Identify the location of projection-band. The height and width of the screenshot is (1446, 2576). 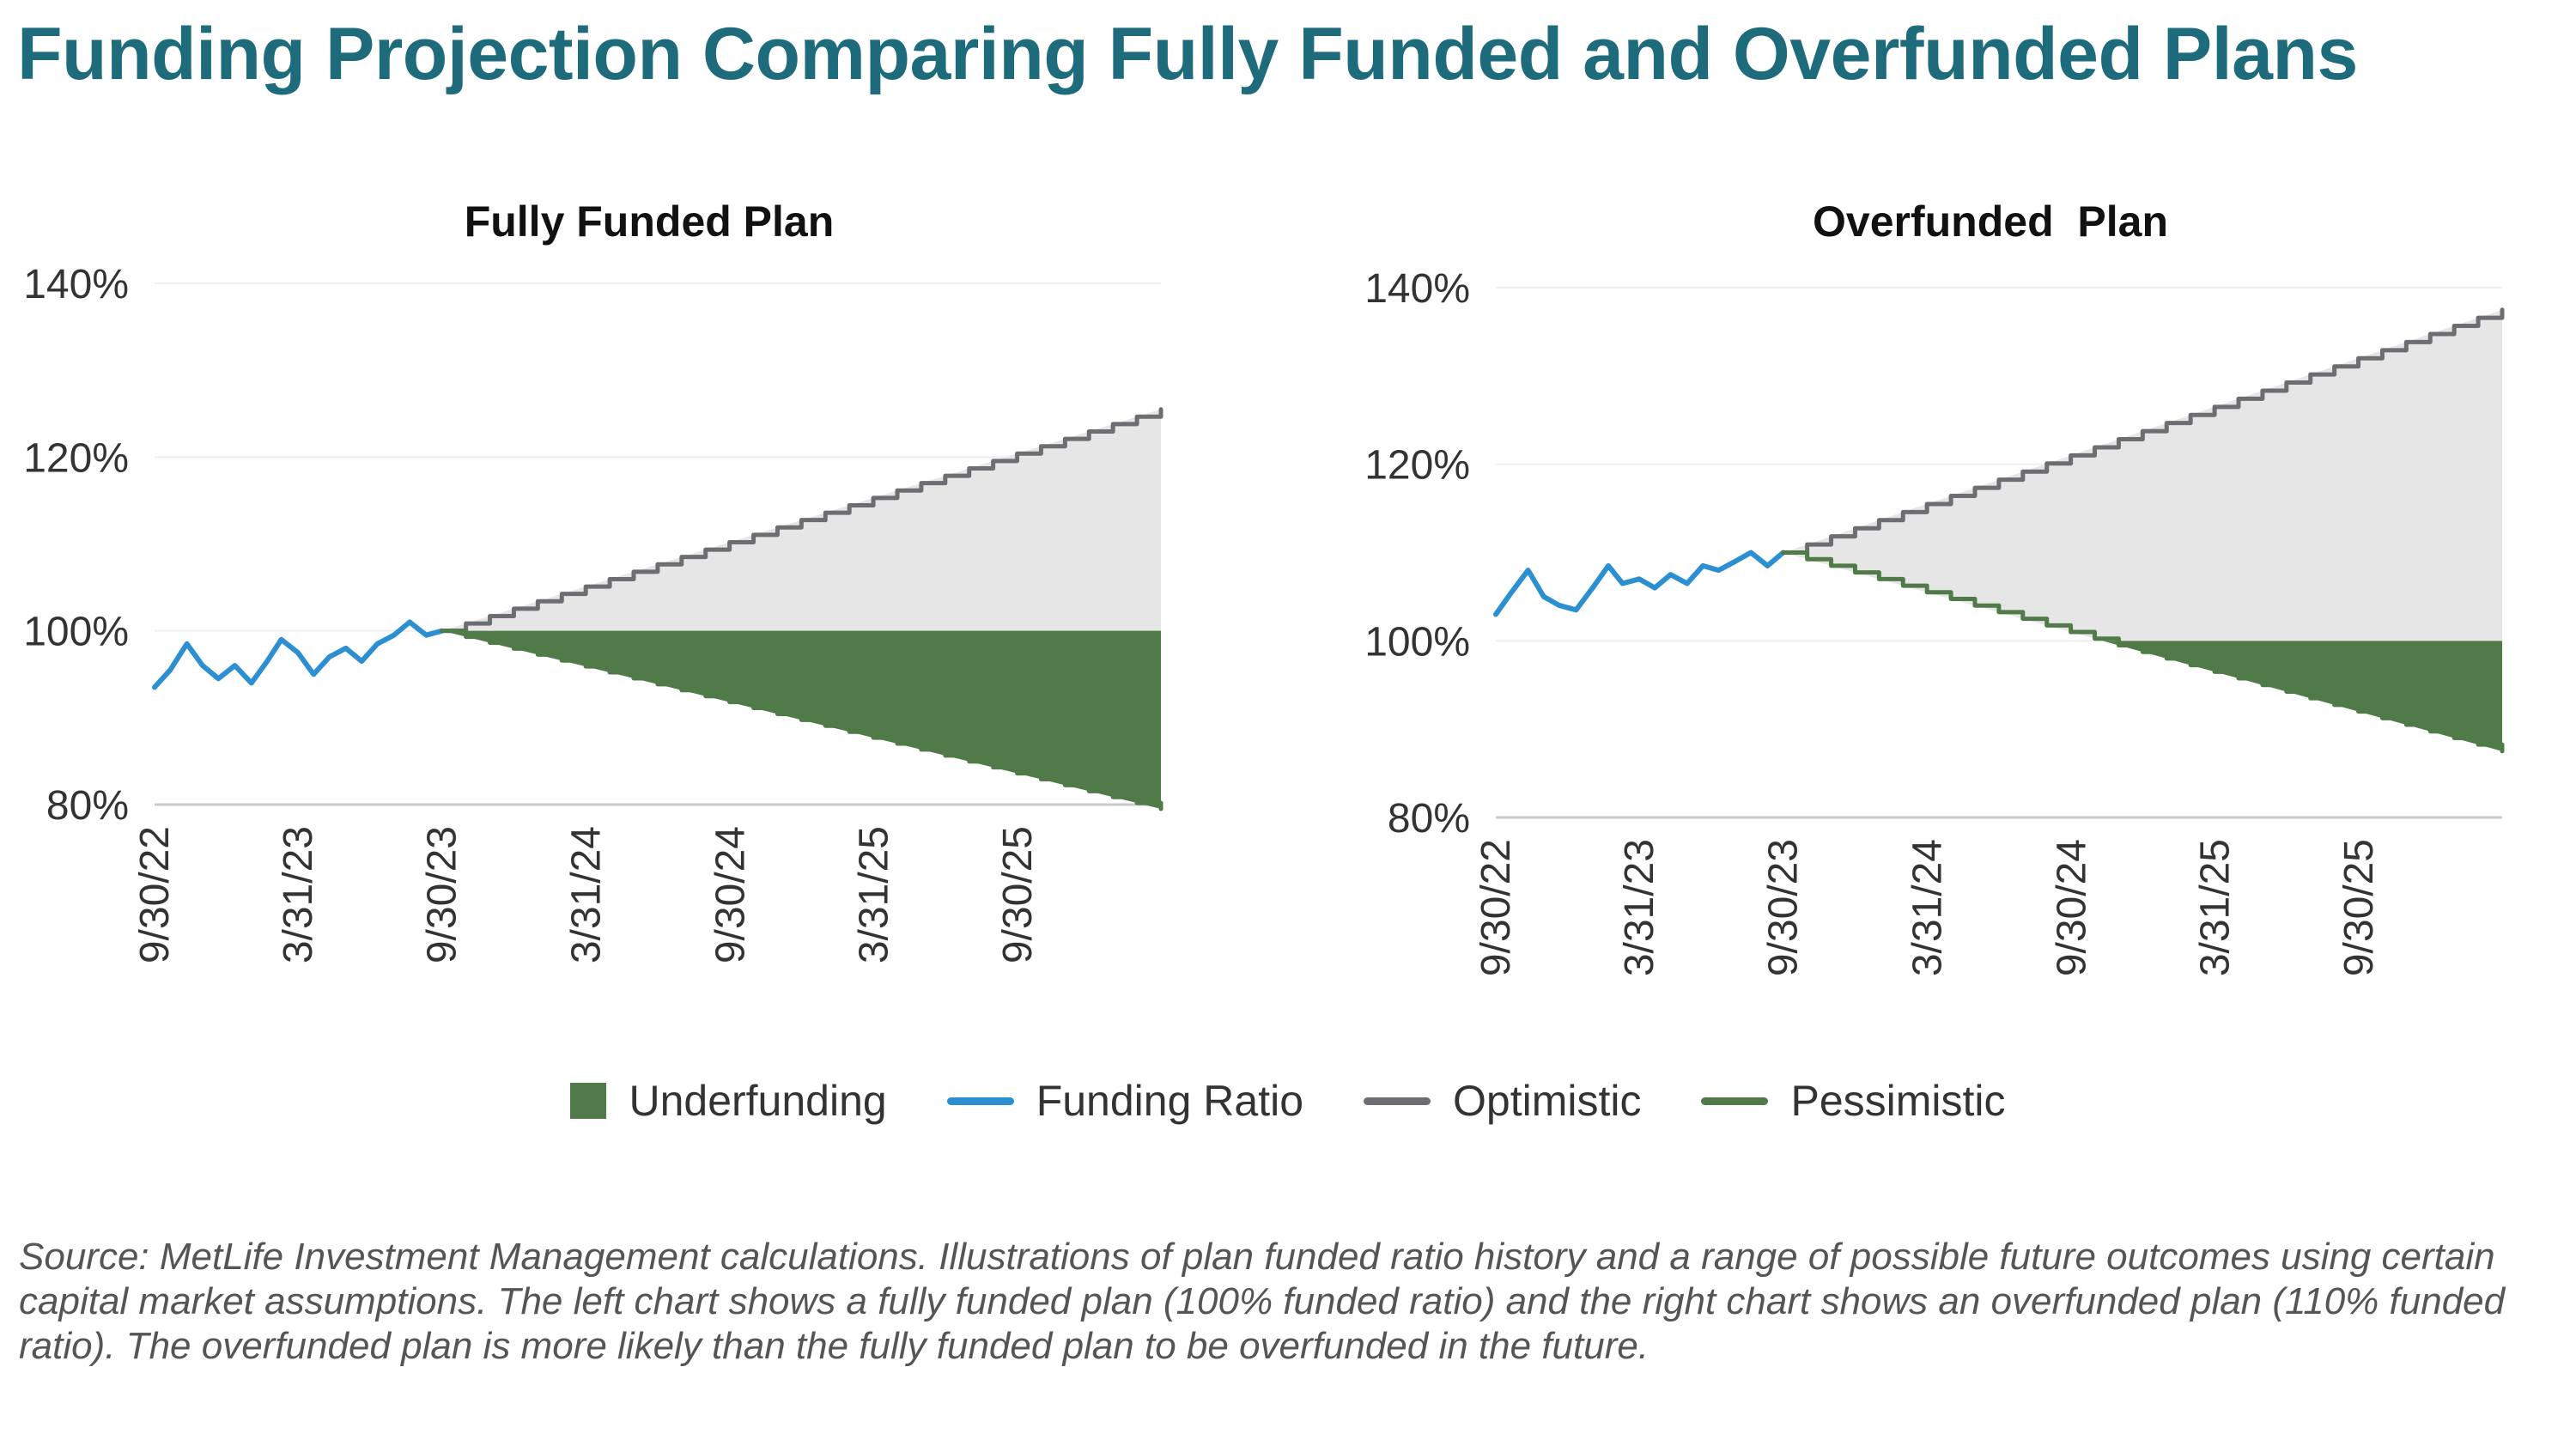
(2142, 475).